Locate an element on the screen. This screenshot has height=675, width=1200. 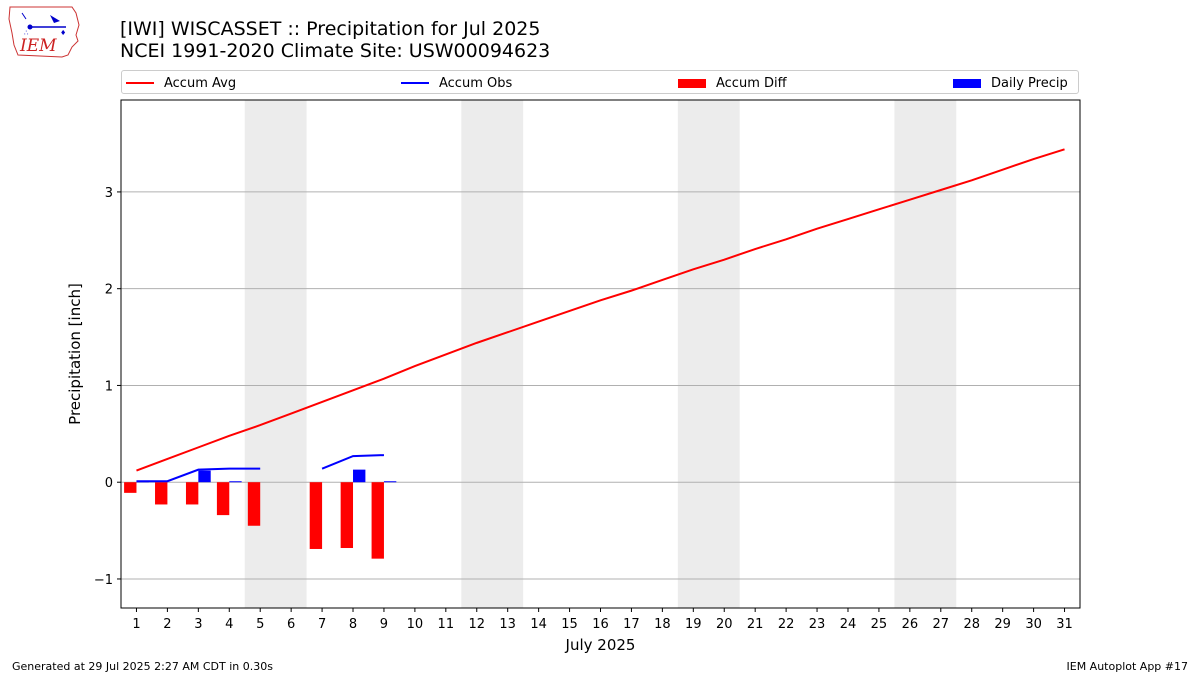
legend-label-accum-diff: Accum Diff is located at coordinates (751, 83).